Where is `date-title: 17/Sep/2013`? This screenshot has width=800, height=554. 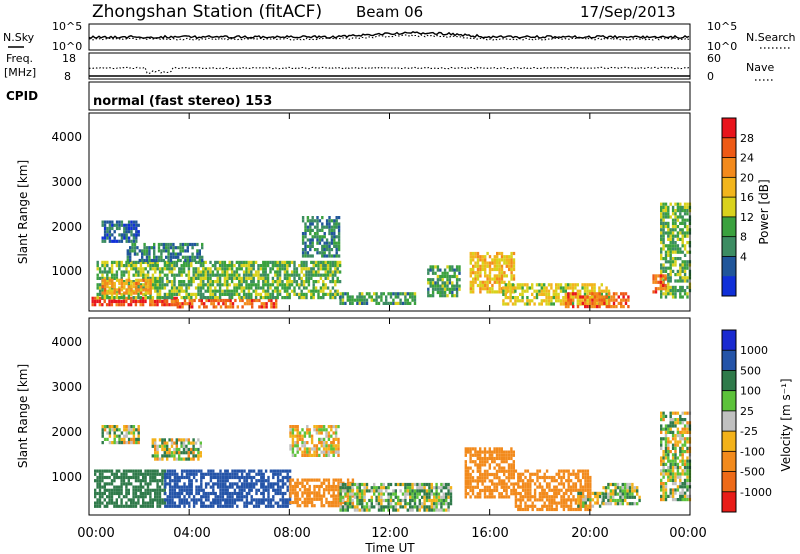 date-title: 17/Sep/2013 is located at coordinates (628, 12).